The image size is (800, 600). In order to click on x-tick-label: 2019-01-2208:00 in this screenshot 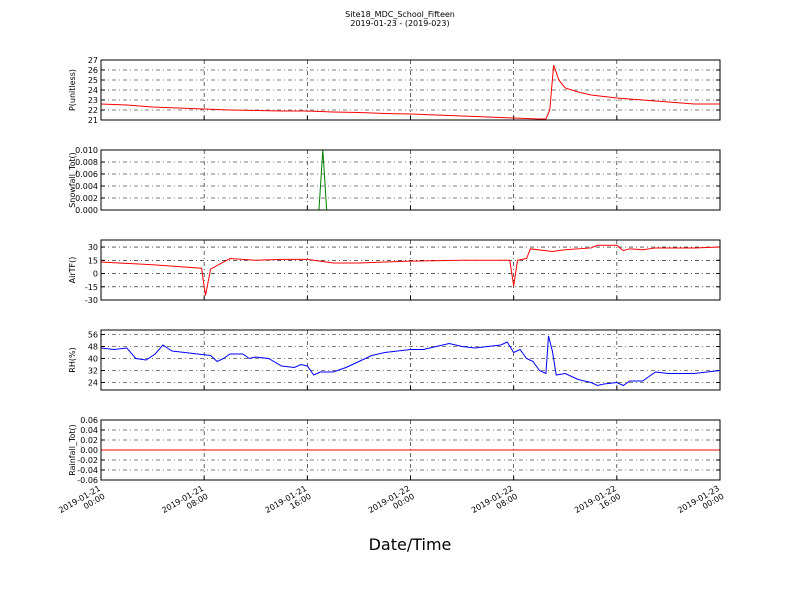, I will do `click(494, 503)`.